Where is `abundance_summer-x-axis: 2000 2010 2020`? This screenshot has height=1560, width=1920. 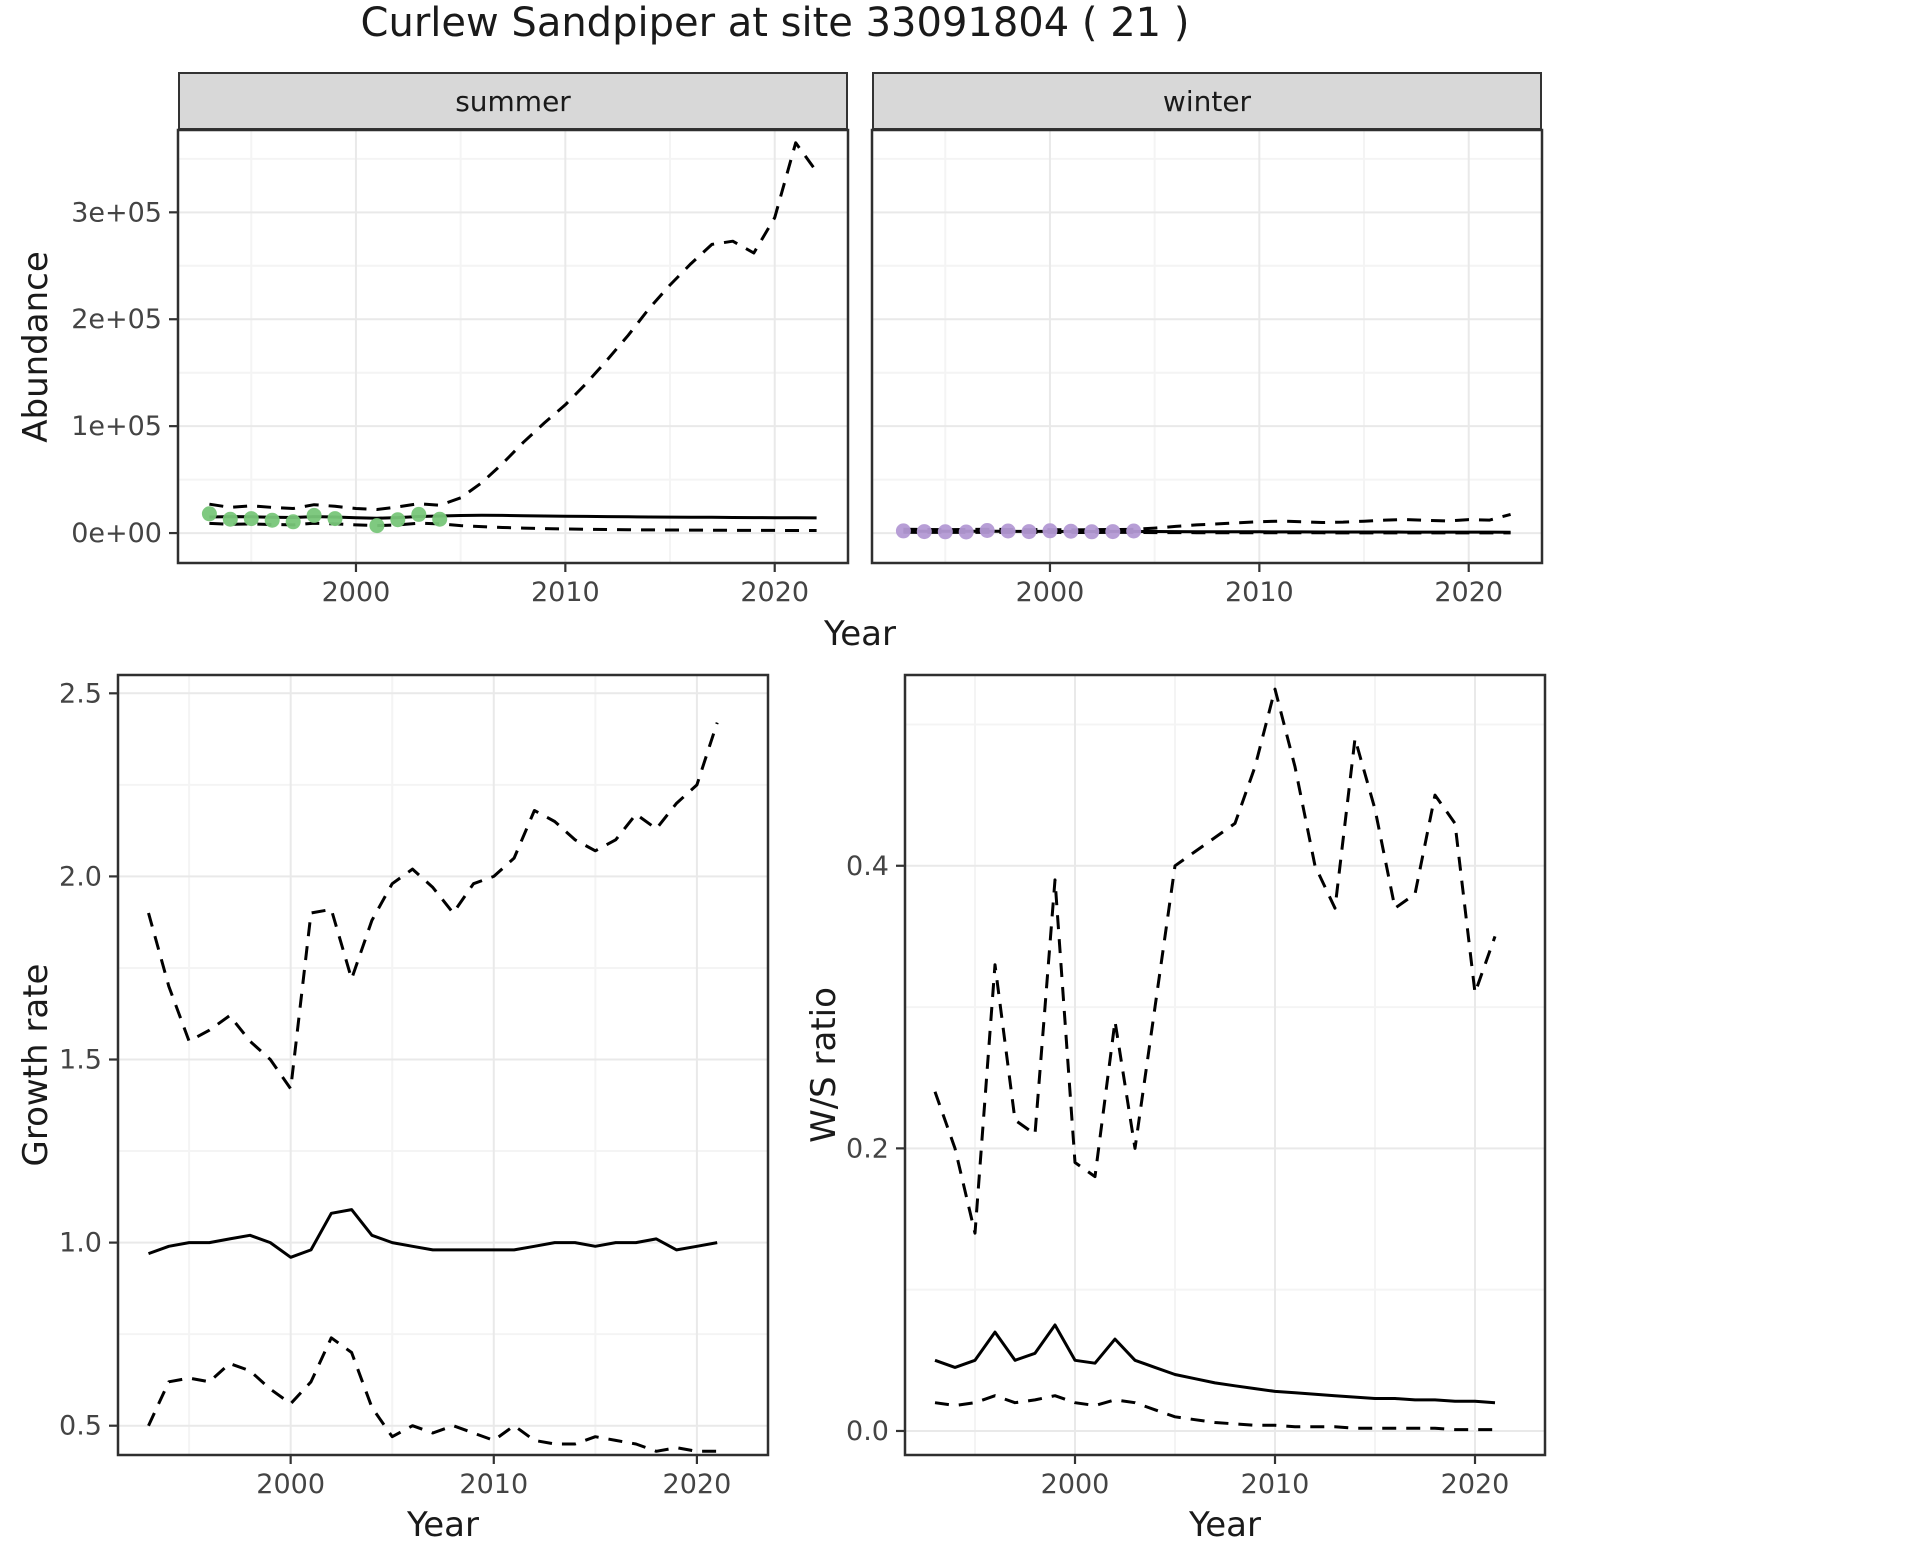 abundance_summer-x-axis: 2000 2010 2020 is located at coordinates (565, 585).